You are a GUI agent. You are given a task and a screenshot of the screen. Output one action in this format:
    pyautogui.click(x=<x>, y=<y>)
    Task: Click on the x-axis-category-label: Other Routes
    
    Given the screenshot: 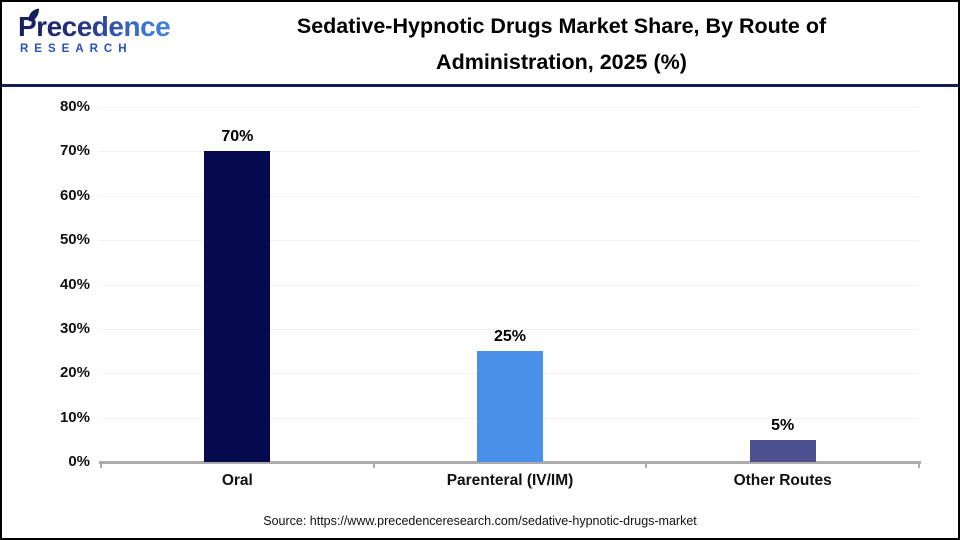 What is the action you would take?
    pyautogui.click(x=782, y=480)
    